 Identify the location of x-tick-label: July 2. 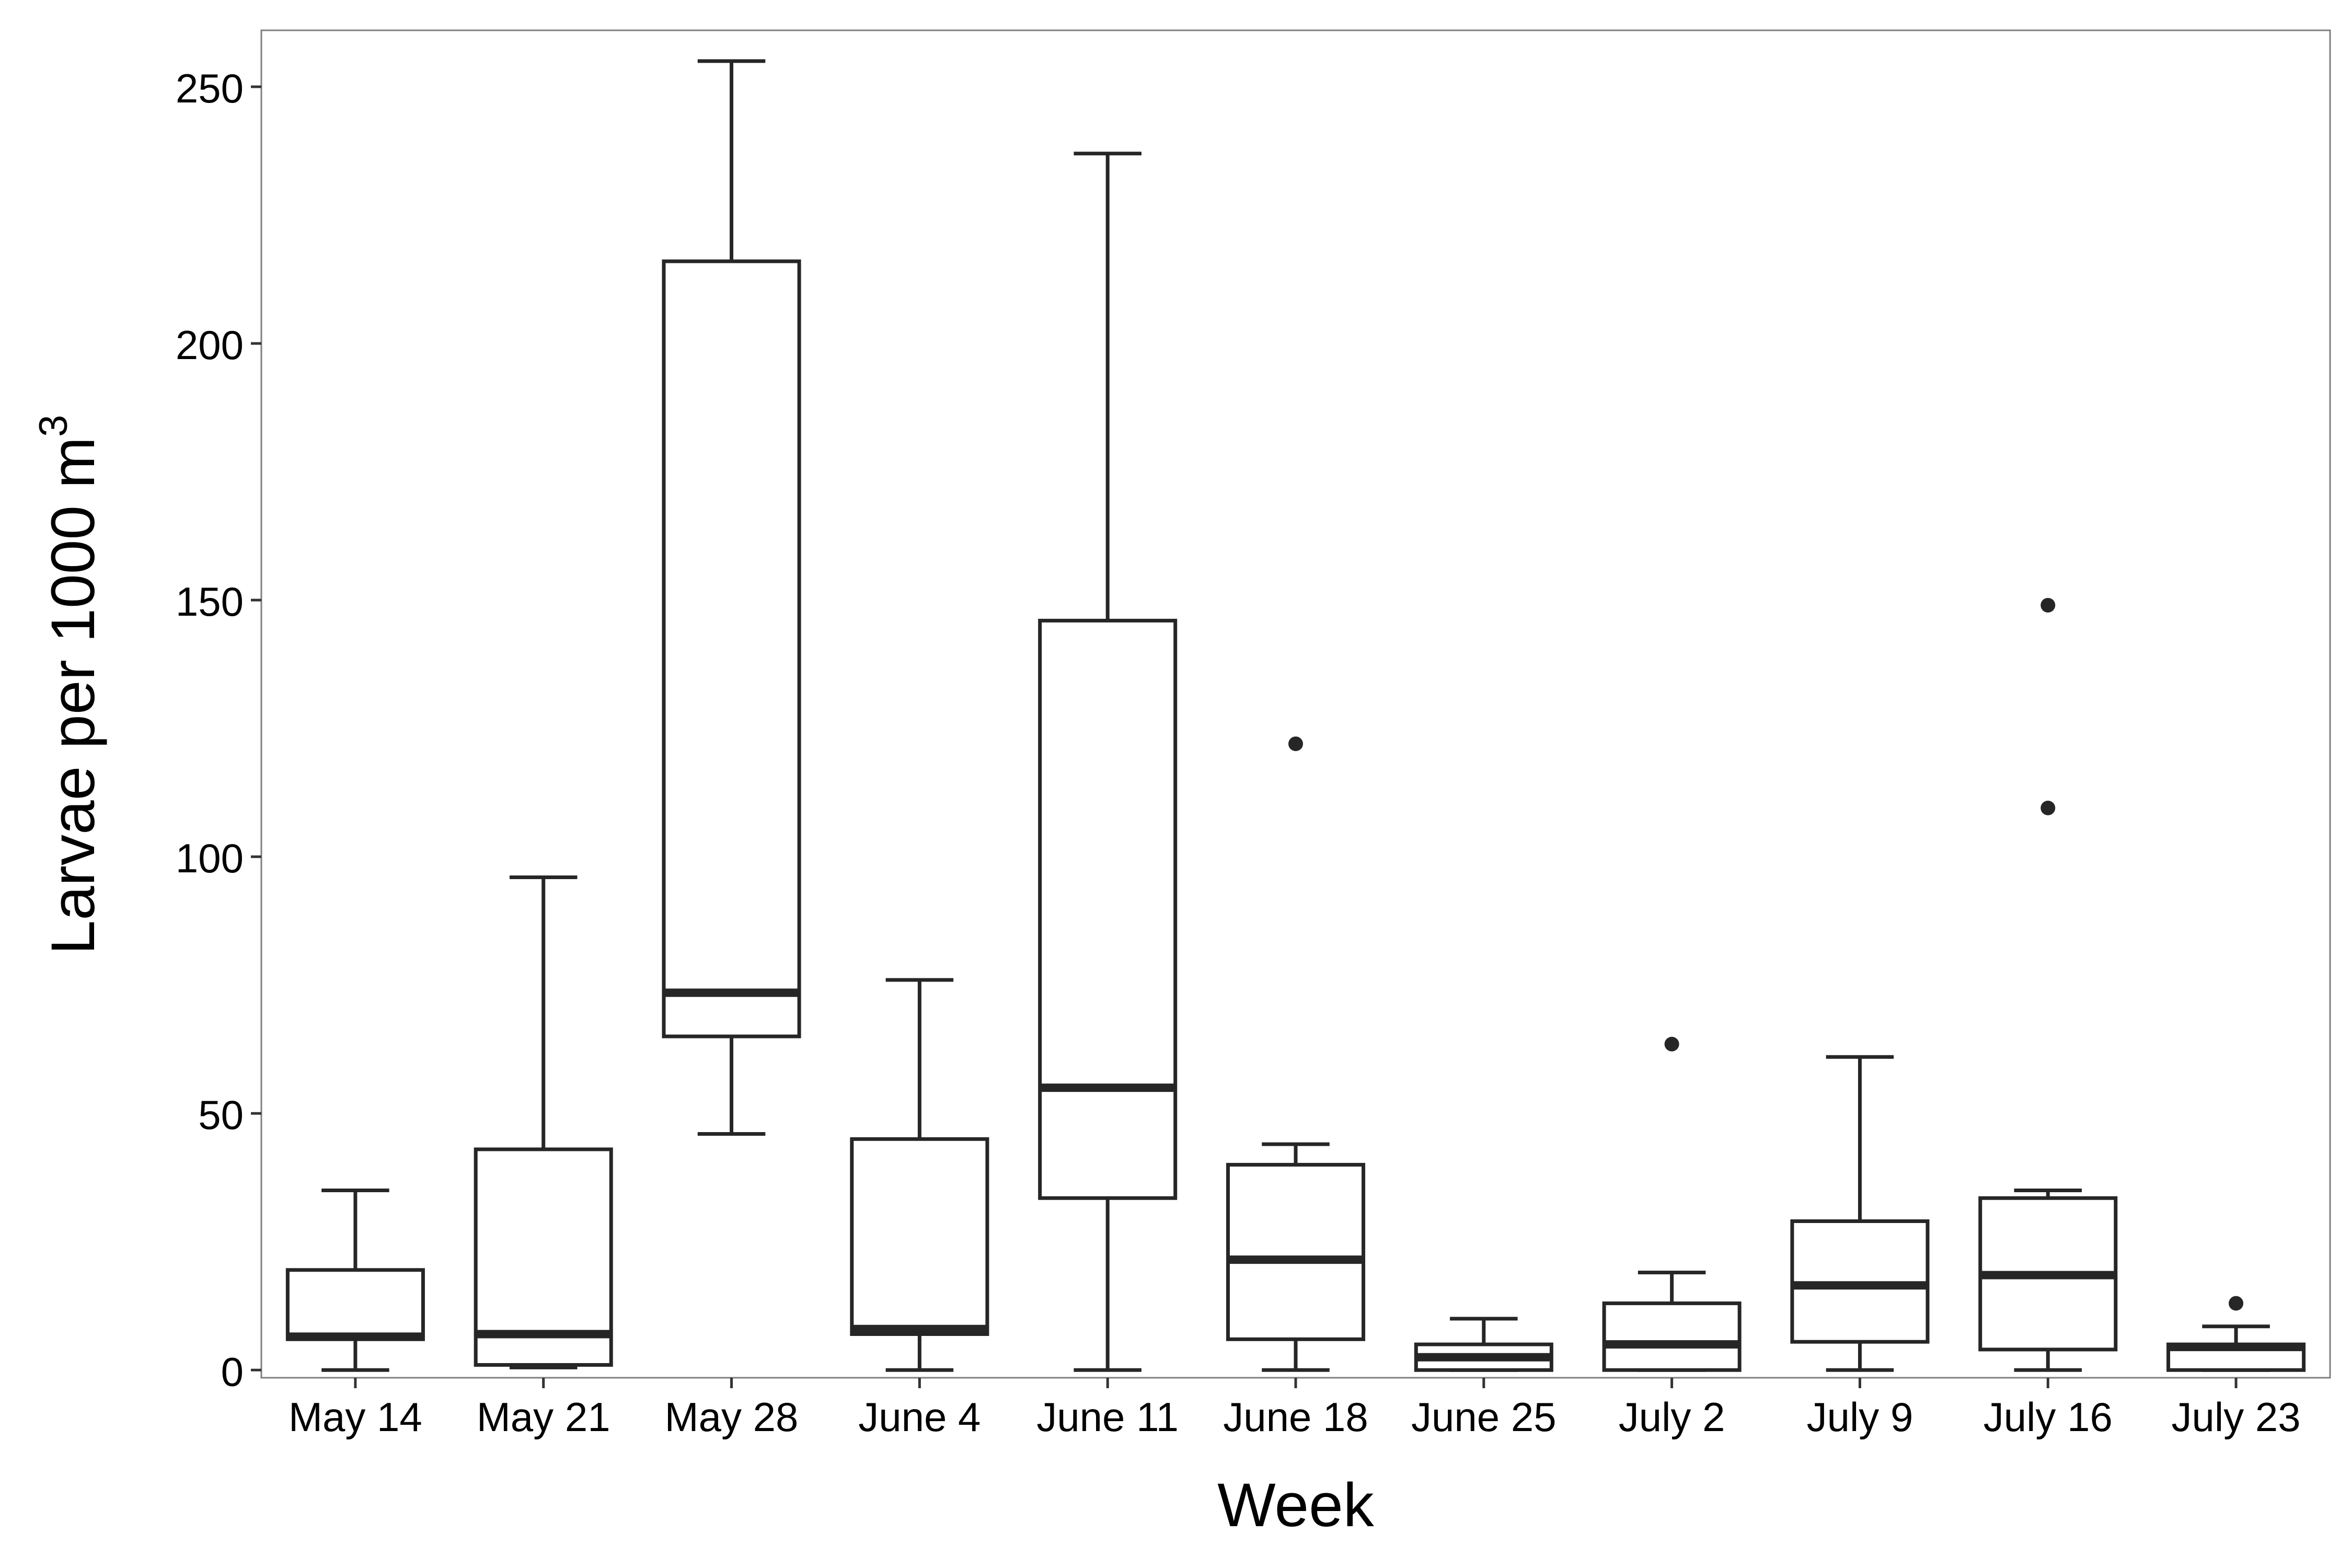
(1672, 1417).